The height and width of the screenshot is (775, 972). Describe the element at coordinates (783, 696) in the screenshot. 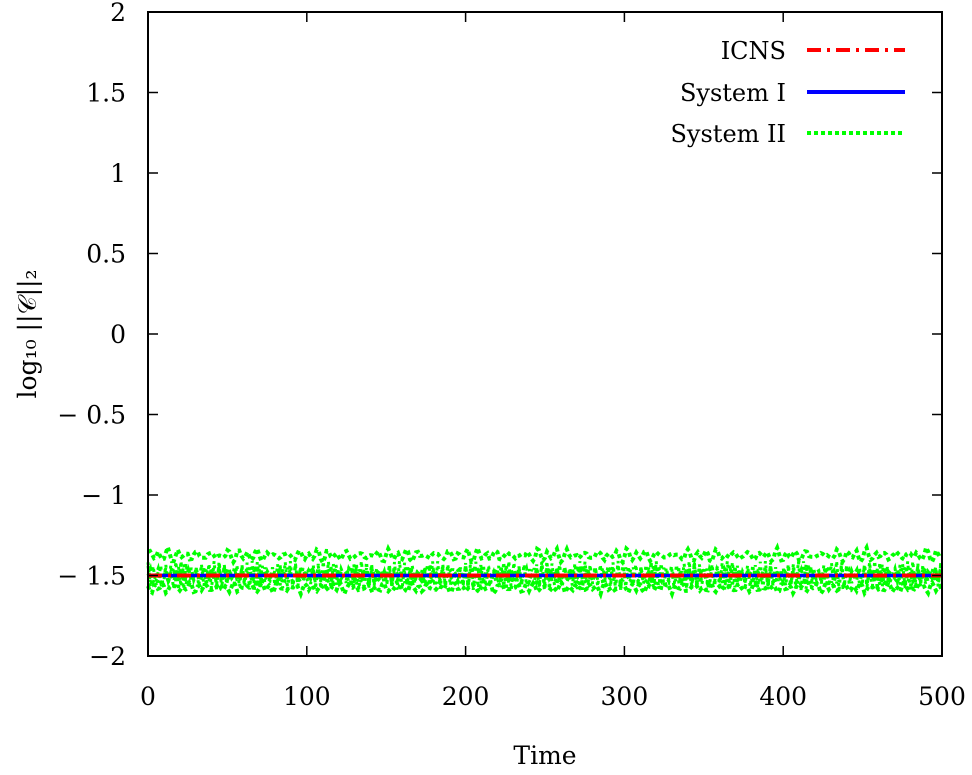

I see `x-tick-label: 400` at that location.